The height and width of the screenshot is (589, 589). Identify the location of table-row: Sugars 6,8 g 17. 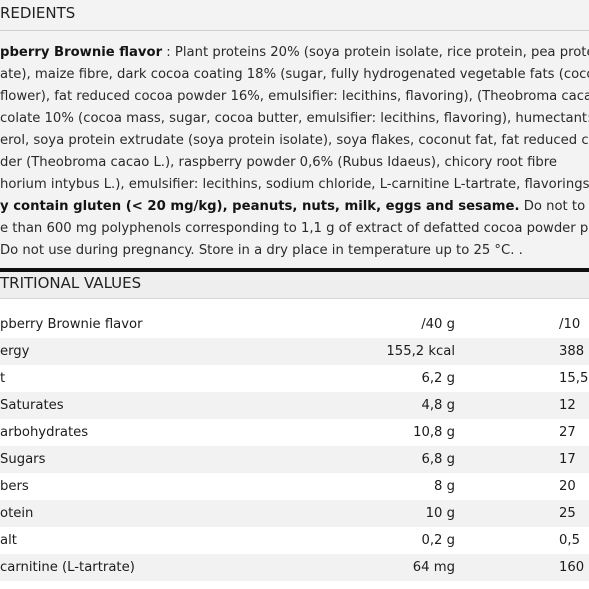
(294, 459).